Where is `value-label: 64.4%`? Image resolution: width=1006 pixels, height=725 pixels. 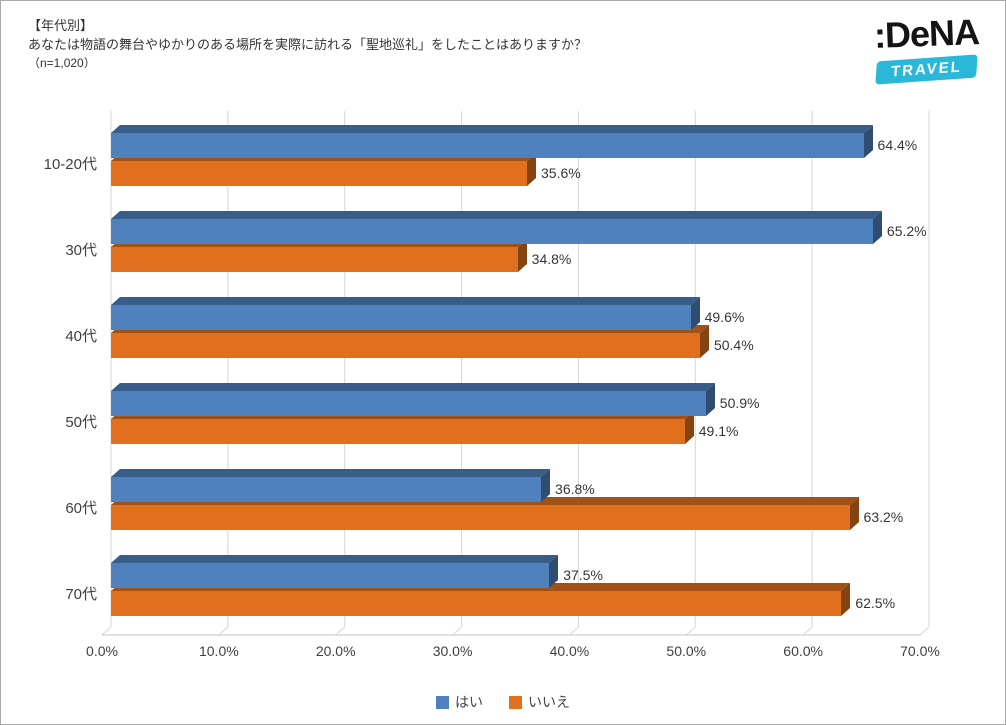
value-label: 64.4% is located at coordinates (897, 144).